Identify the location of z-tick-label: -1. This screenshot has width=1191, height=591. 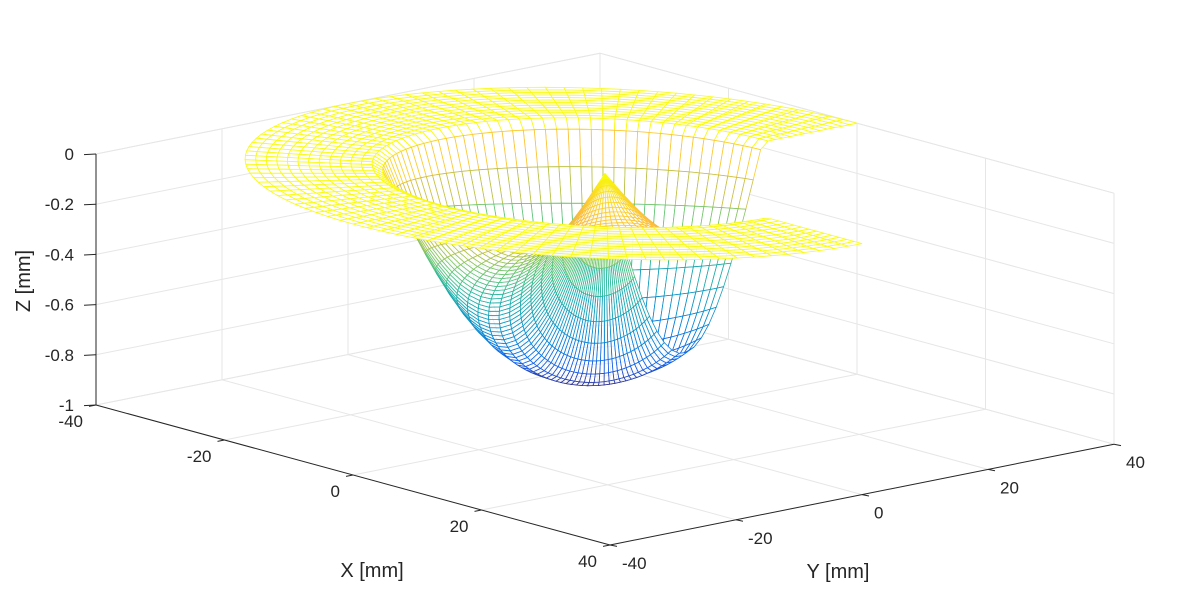
(66, 405).